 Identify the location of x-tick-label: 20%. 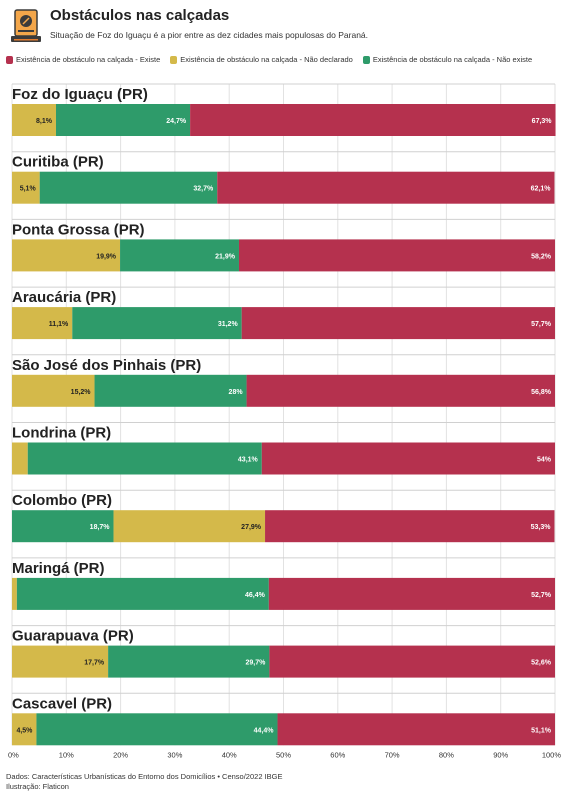
(120, 754).